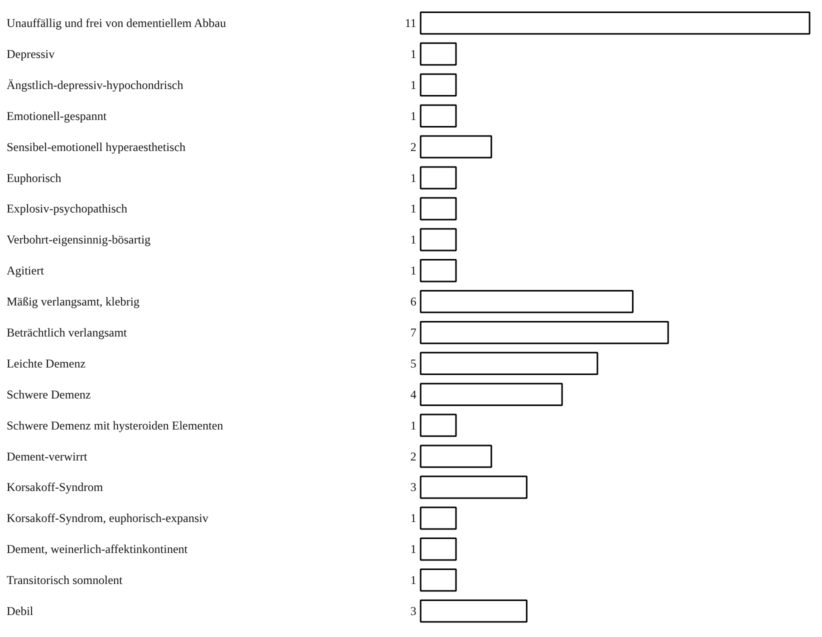 The width and height of the screenshot is (822, 637). I want to click on y-tick-label: Mäßig verlangsamt, klebrig, so click(73, 301).